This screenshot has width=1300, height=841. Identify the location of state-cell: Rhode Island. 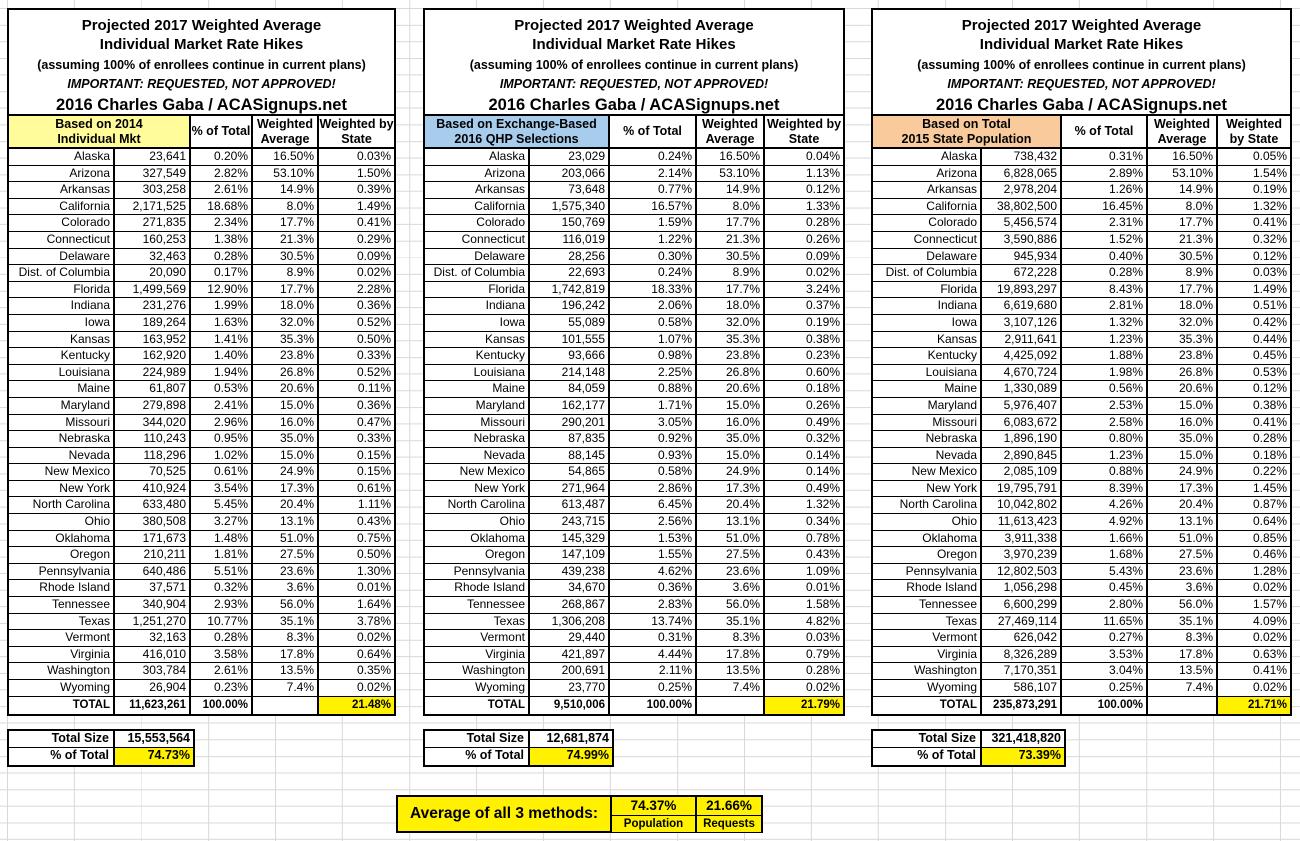
(477, 588).